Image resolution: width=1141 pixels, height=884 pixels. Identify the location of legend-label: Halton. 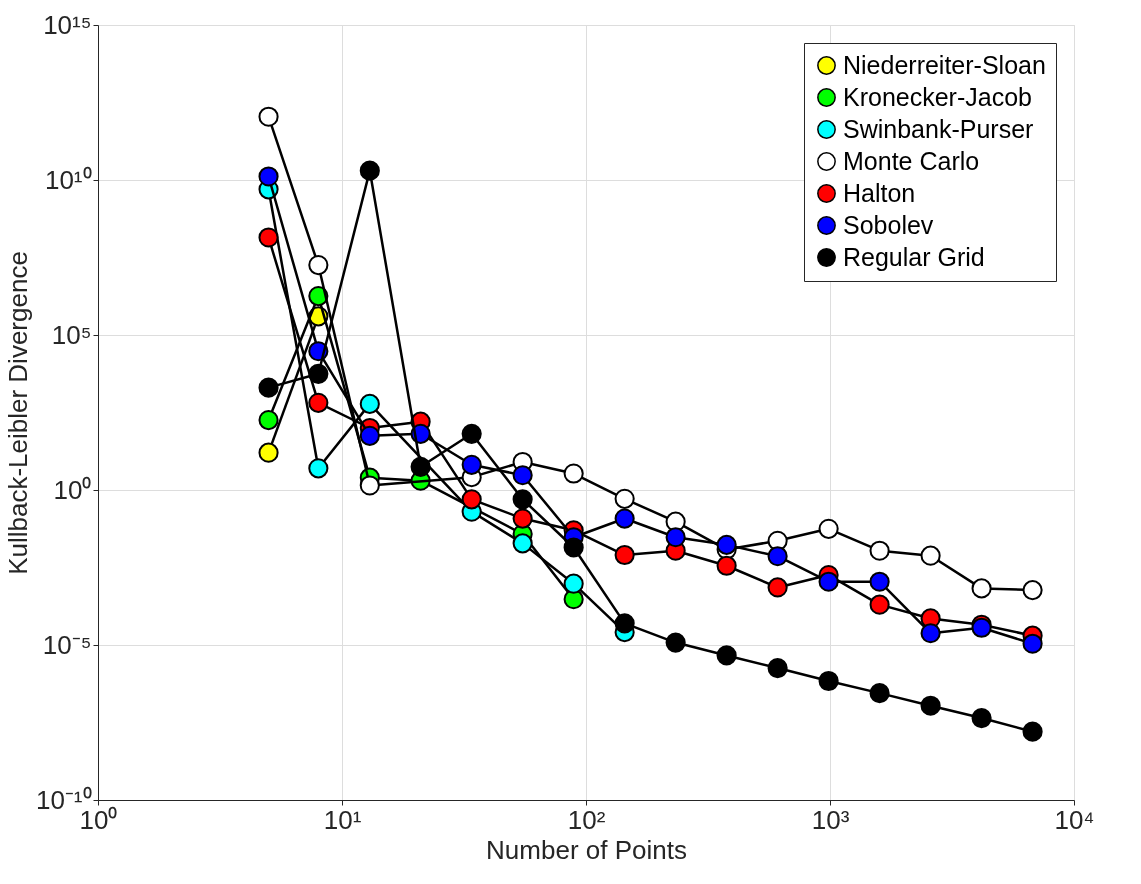
(879, 192).